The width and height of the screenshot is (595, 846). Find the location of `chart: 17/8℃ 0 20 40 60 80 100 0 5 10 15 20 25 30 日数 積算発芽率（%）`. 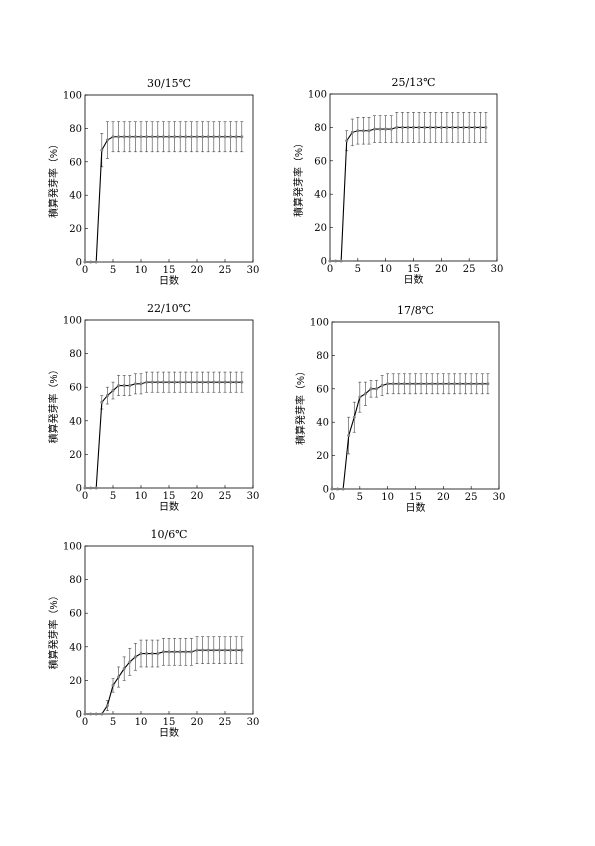

chart: 17/8℃ 0 20 40 60 80 100 0 5 10 15 20 25 30 日数 積算発芽率（%） is located at coordinates (399, 409).